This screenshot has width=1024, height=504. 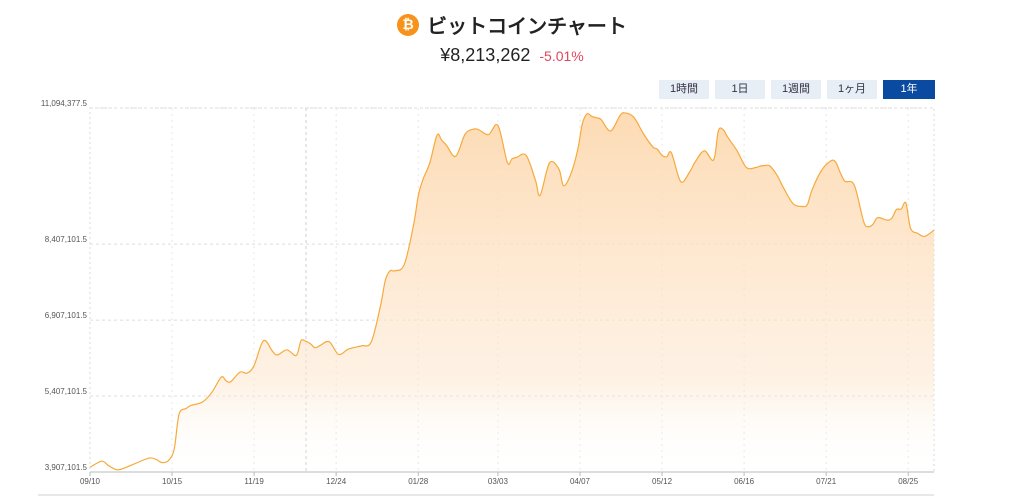 I want to click on current-price: ¥8,213,262, so click(x=485, y=55).